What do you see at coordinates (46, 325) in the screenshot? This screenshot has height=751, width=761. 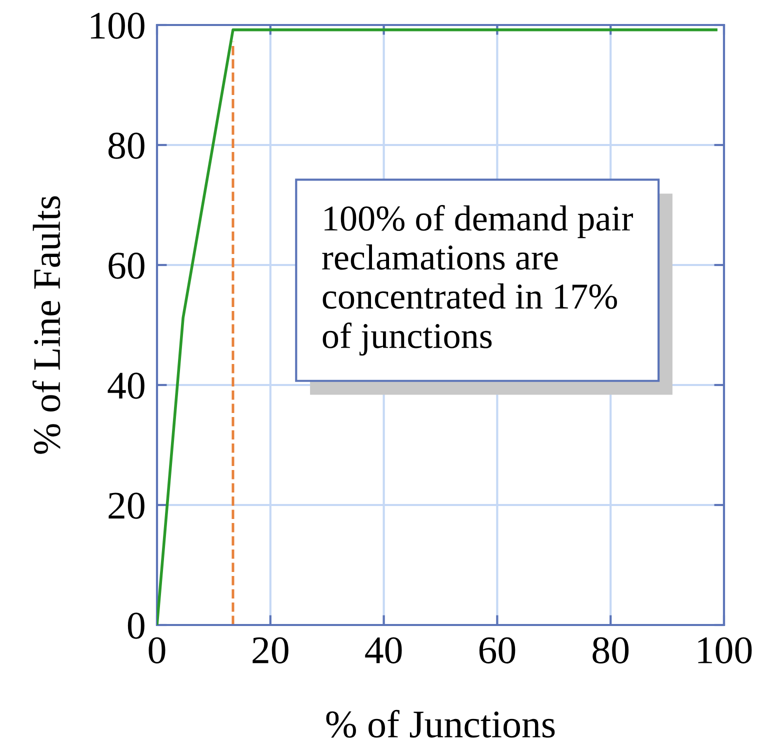 I see `y-axis-title: % of Line Faults` at bounding box center [46, 325].